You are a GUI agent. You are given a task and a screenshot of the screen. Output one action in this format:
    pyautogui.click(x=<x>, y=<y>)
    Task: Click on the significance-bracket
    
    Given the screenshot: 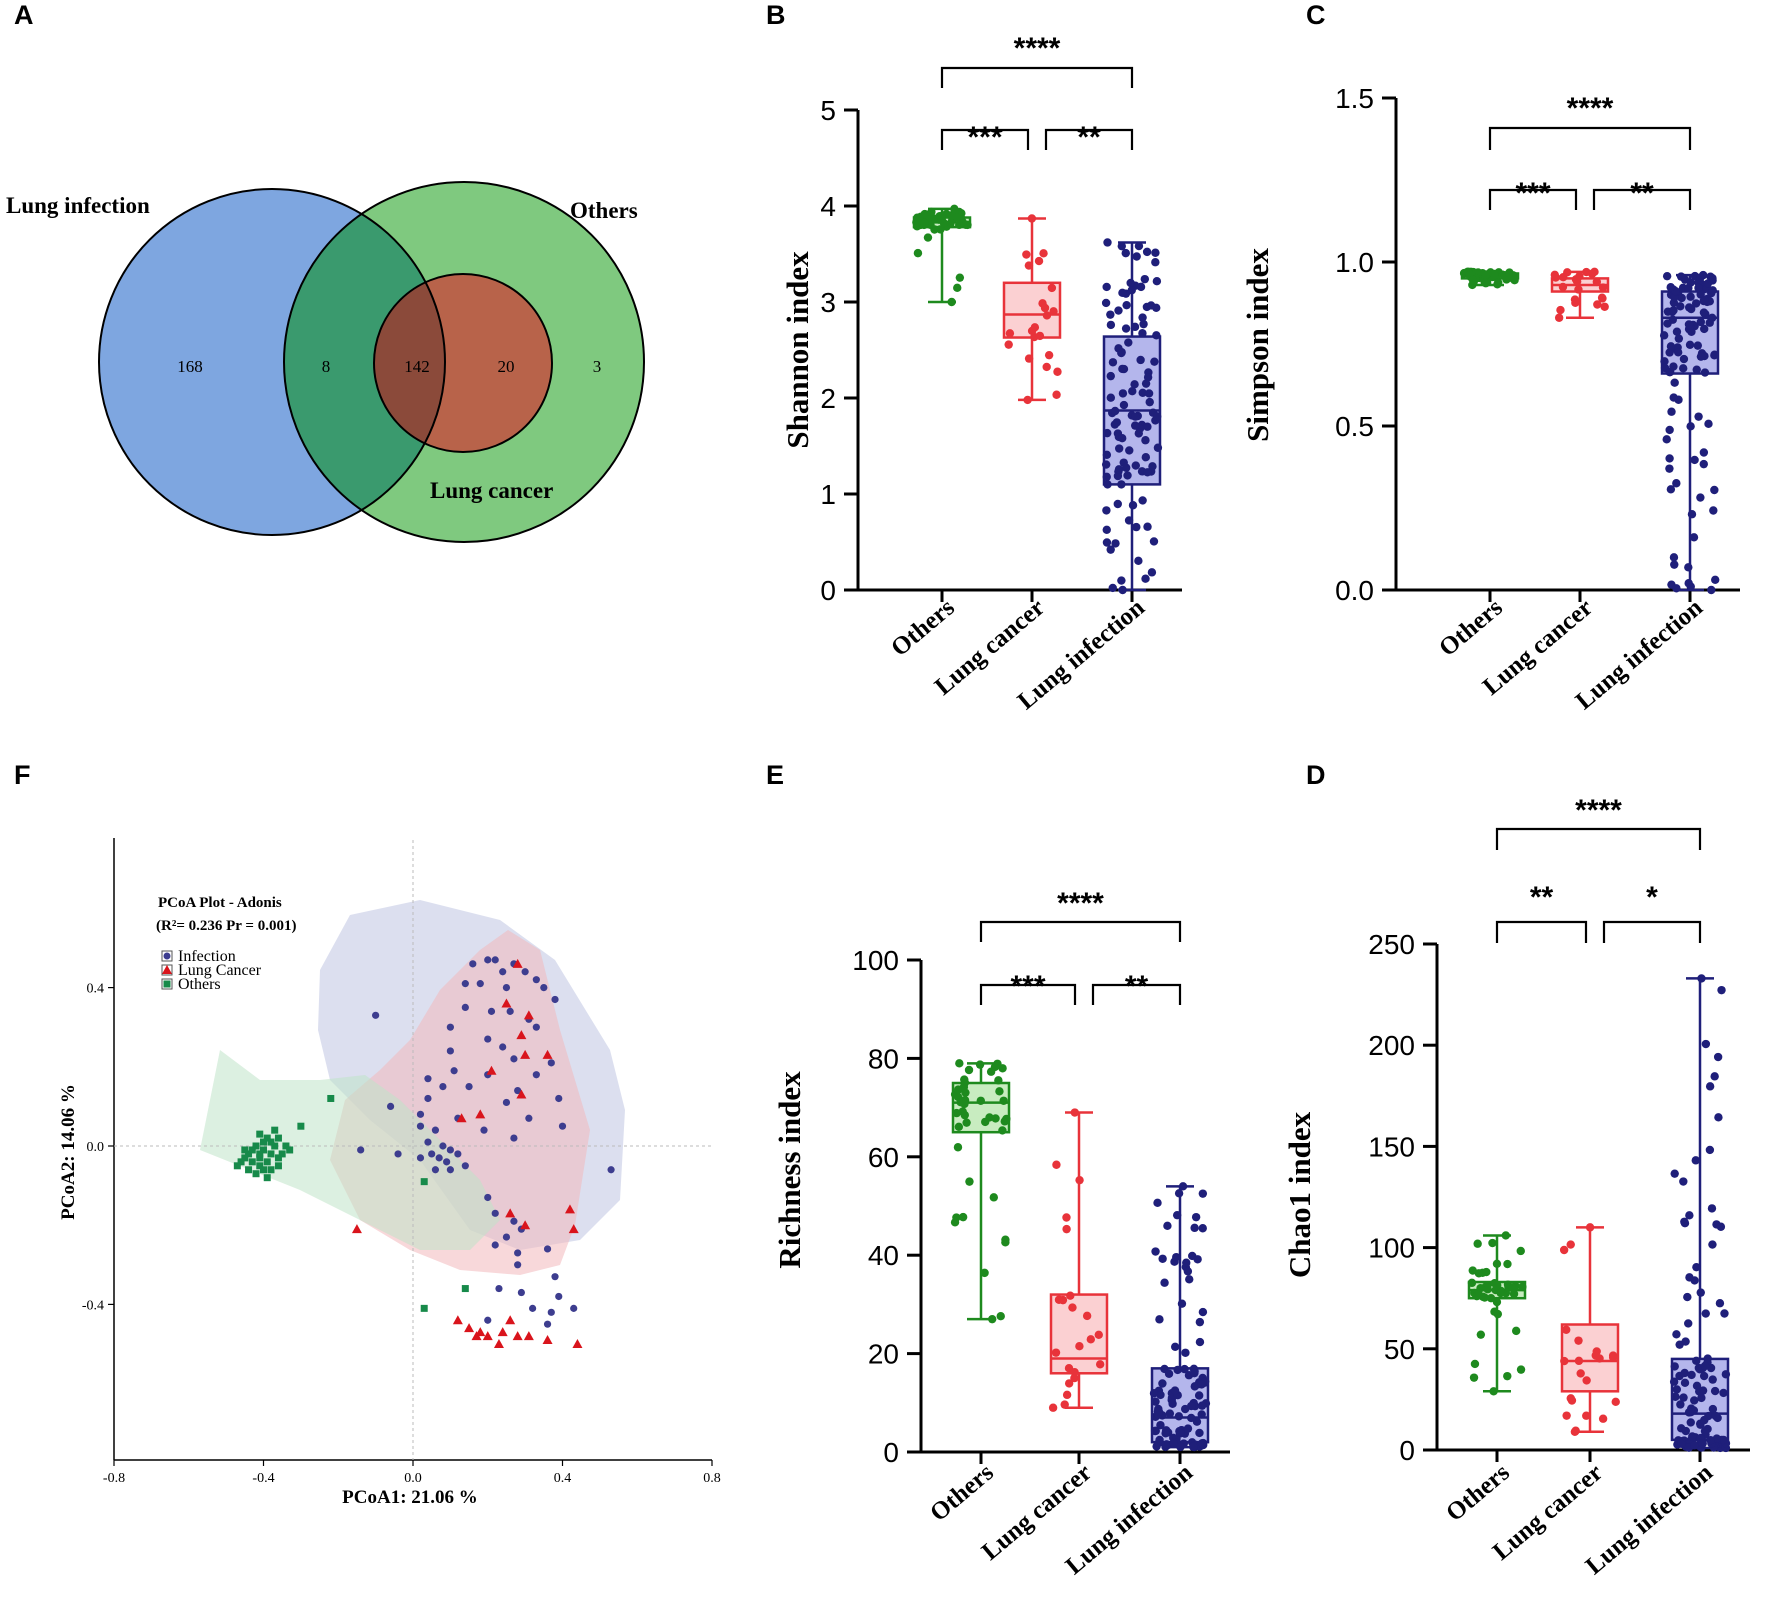 What is the action you would take?
    pyautogui.click(x=1541, y=931)
    